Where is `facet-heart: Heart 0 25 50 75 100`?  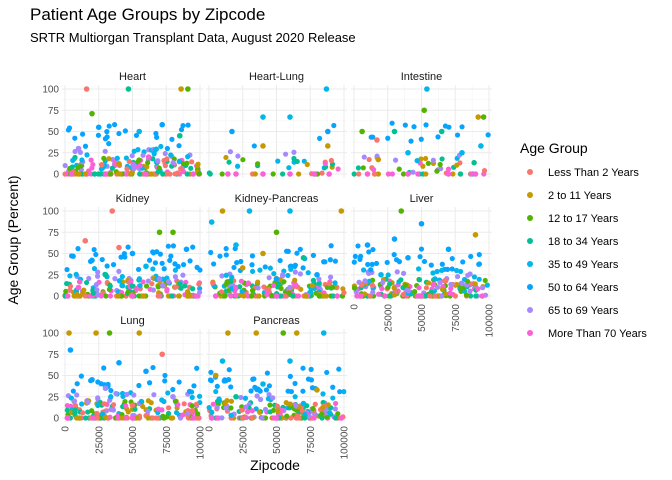
facet-heart: Heart 0 25 50 75 100 is located at coordinates (122, 126).